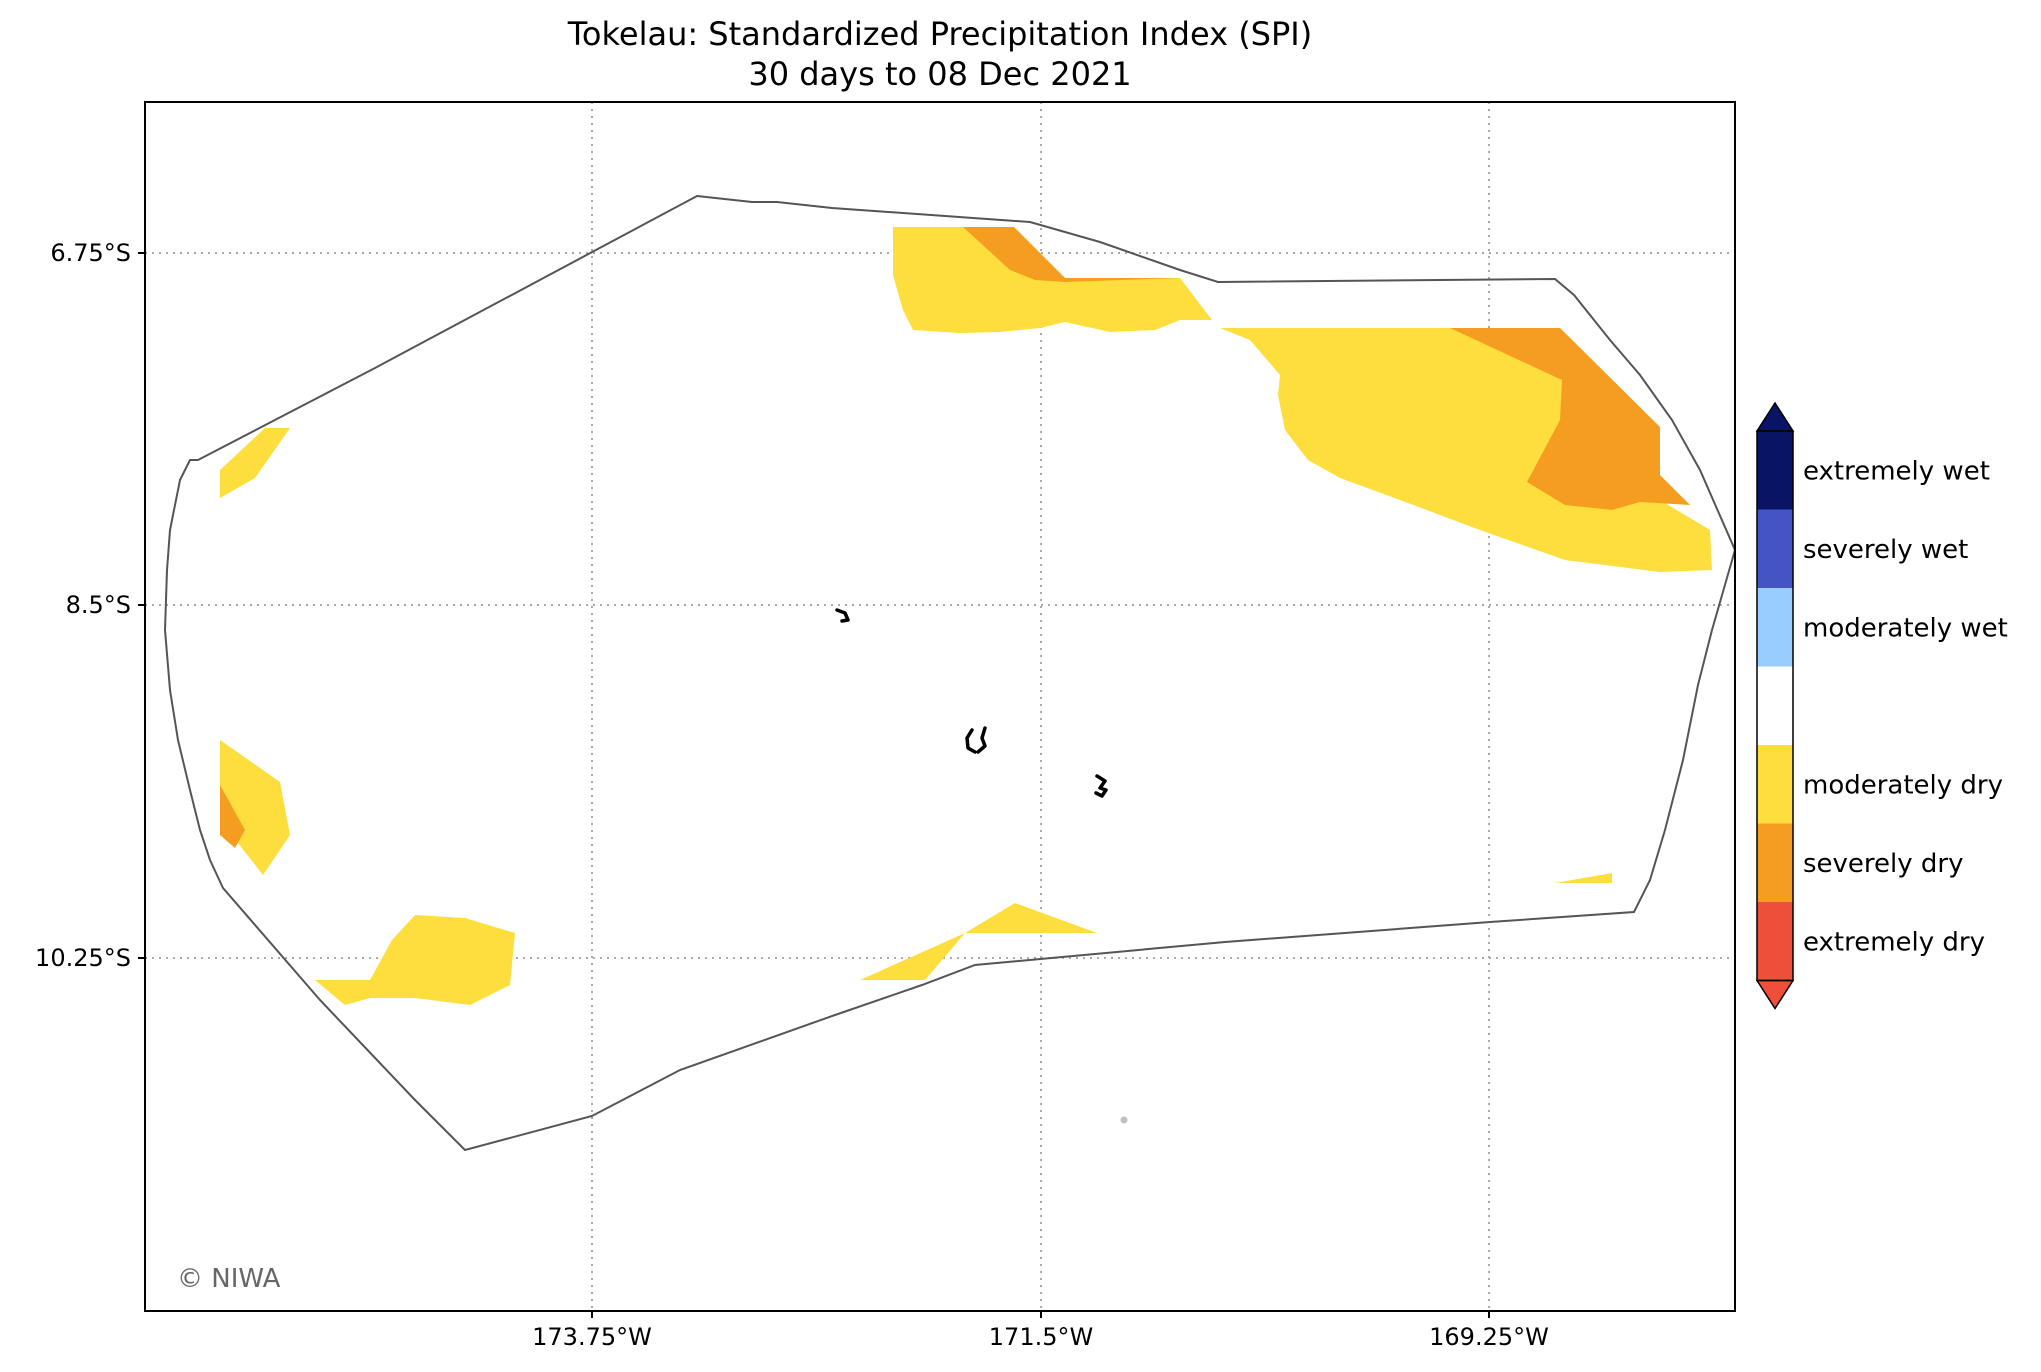 This screenshot has width=2041, height=1372. What do you see at coordinates (1124, 1120) in the screenshot?
I see `reef-dot` at bounding box center [1124, 1120].